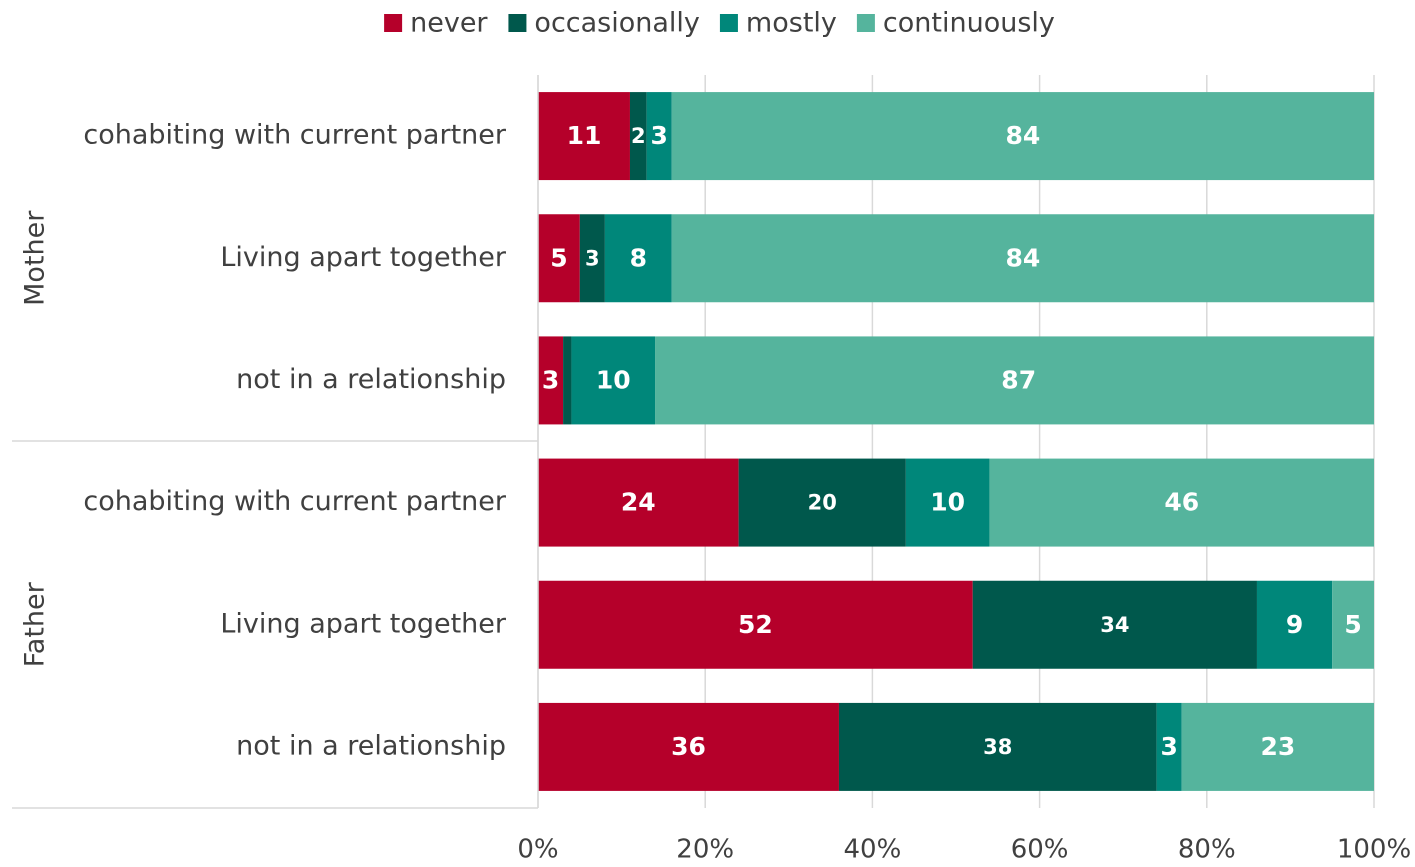 The image size is (1415, 867). I want to click on data-label: 8, so click(638, 257).